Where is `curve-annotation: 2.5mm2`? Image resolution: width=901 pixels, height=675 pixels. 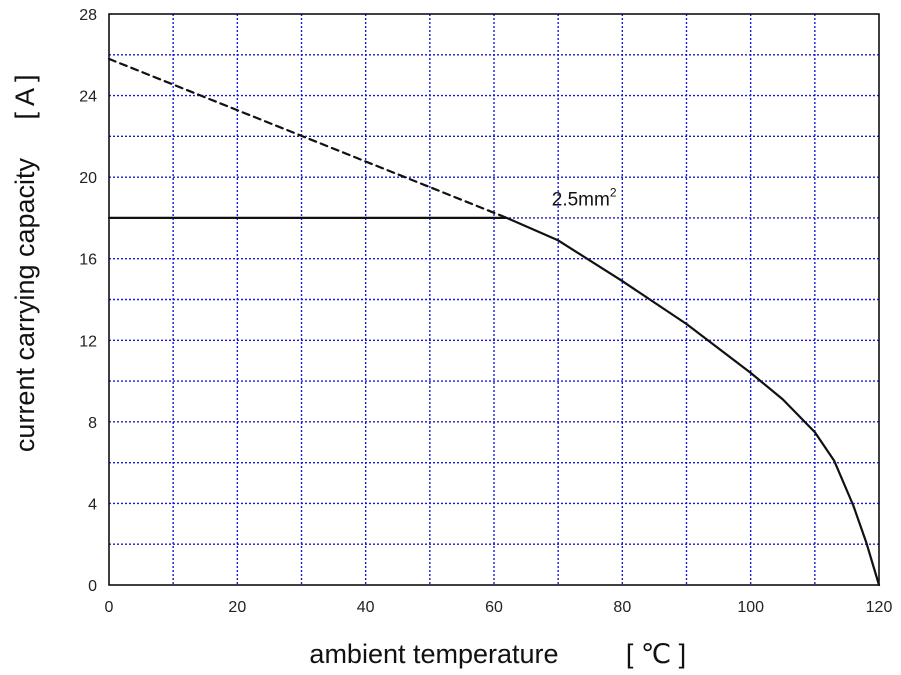 curve-annotation: 2.5mm2 is located at coordinates (584, 198).